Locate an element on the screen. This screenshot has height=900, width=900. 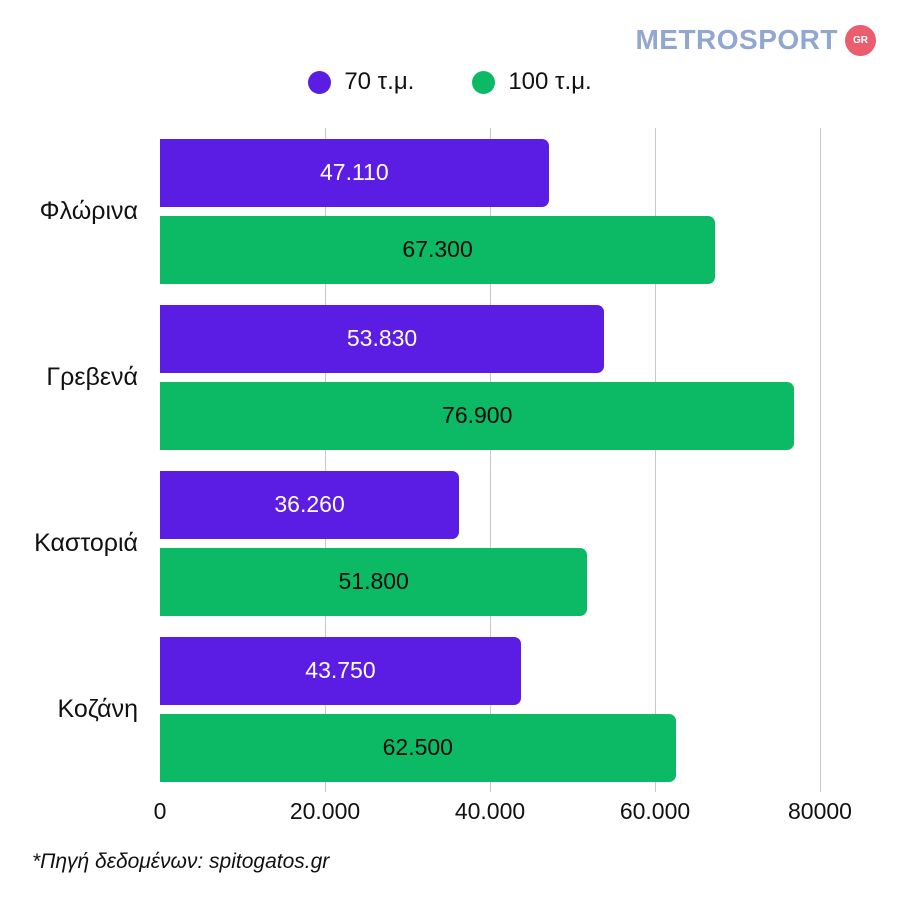
bar: 62.500 is located at coordinates (418, 747).